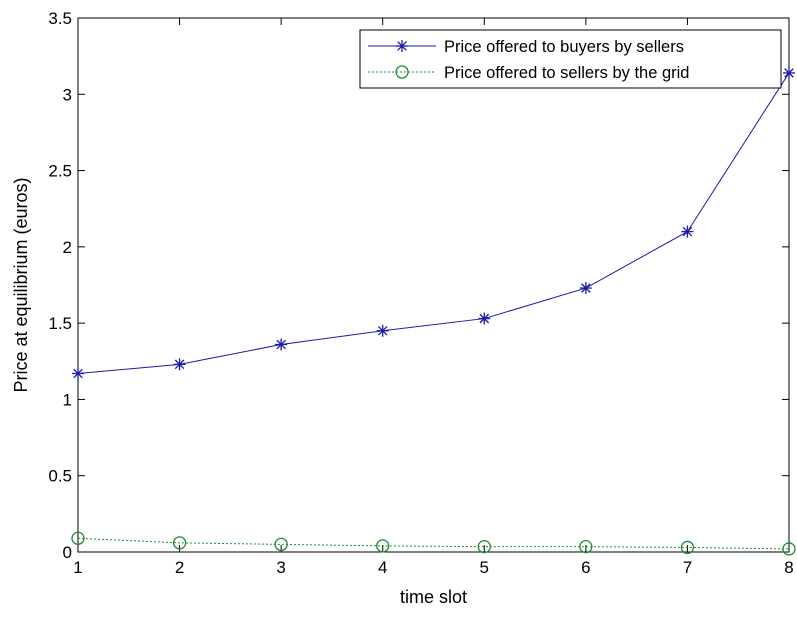 The height and width of the screenshot is (617, 797). I want to click on x-tick-label: 7, so click(687, 567).